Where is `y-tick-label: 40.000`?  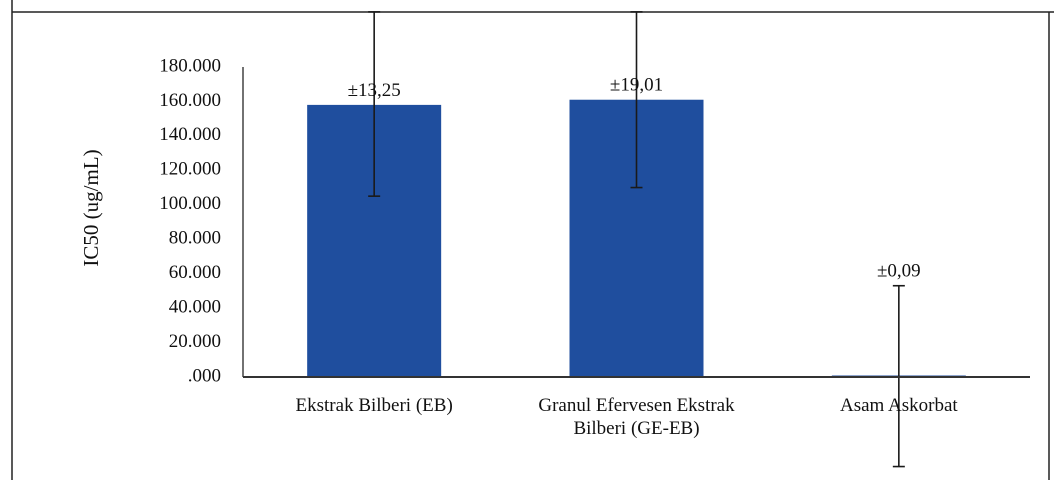
y-tick-label: 40.000 is located at coordinates (195, 306).